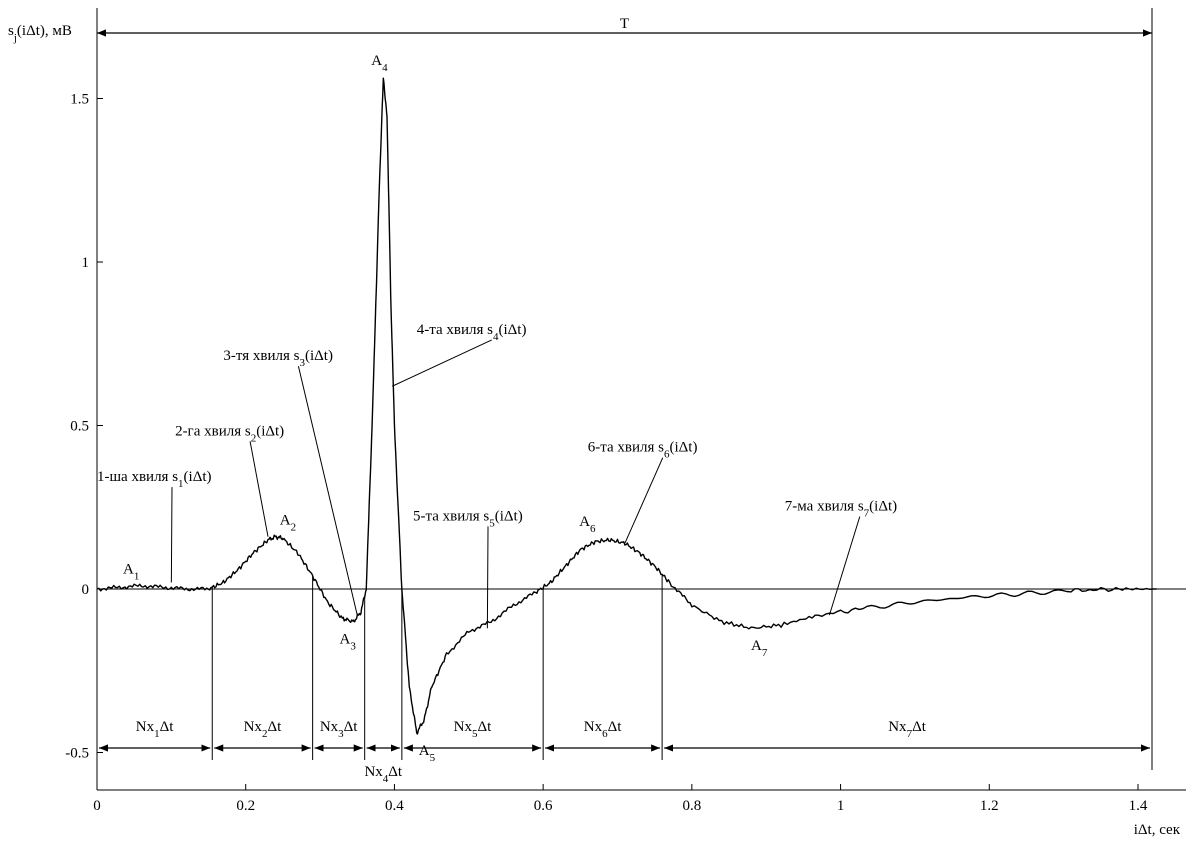 This screenshot has height=841, width=1188. Describe the element at coordinates (989, 806) in the screenshot. I see `x-tick-label: 1.2` at that location.